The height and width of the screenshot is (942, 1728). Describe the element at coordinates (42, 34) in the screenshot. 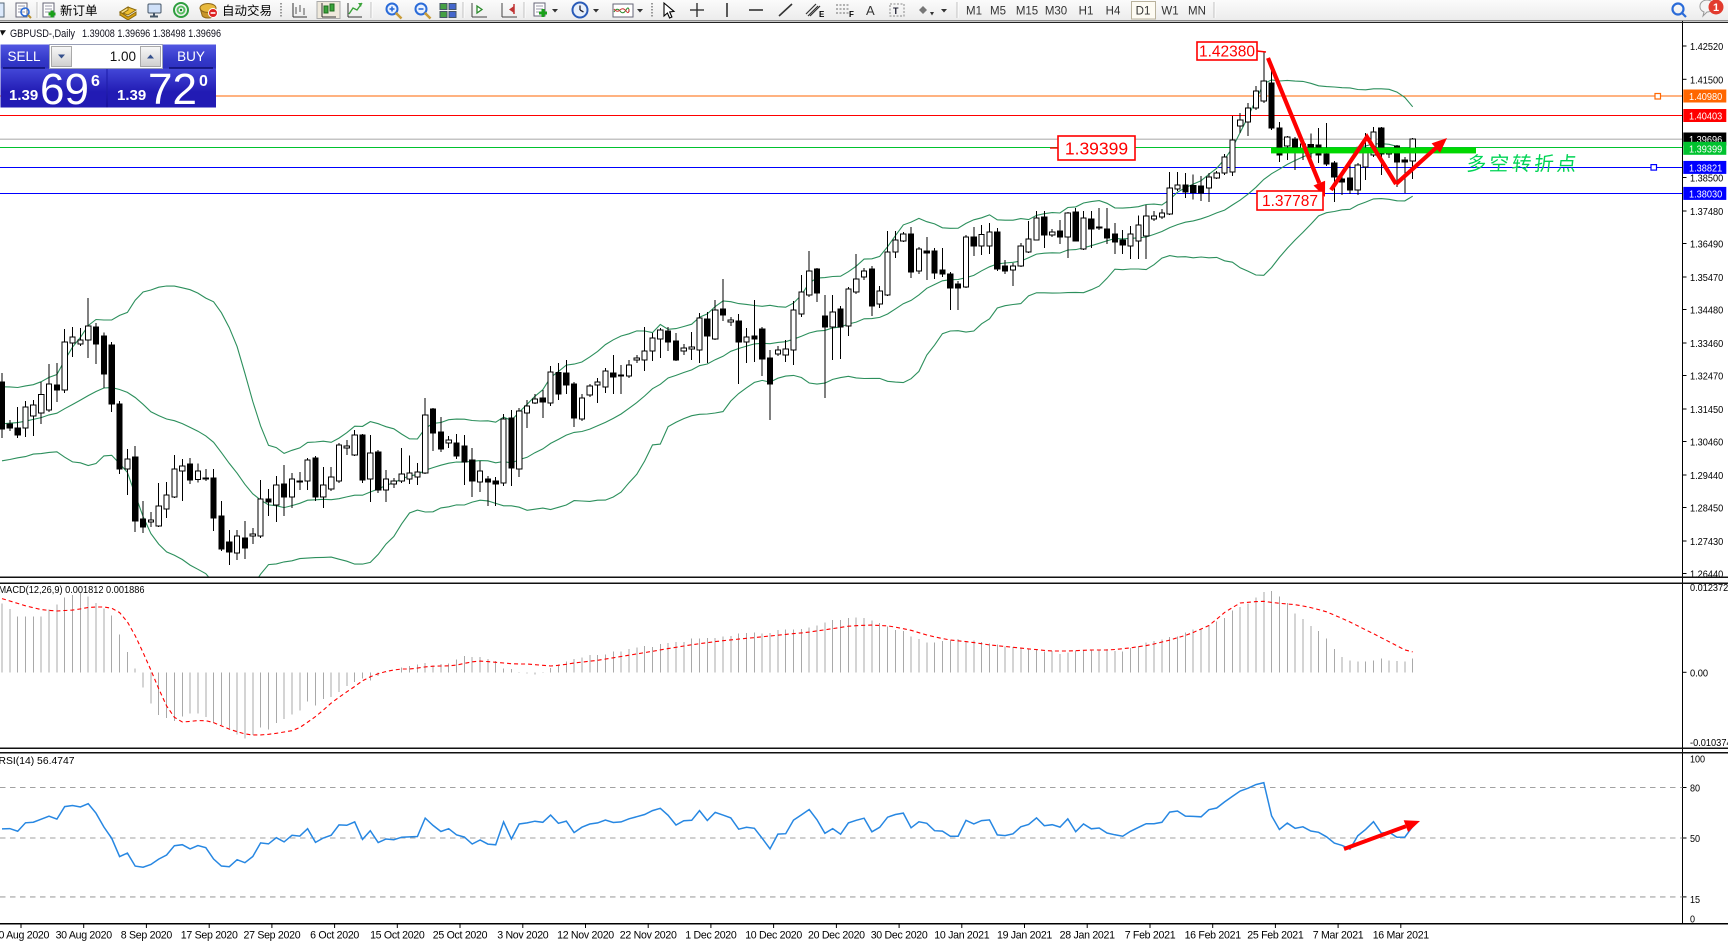

I see `svg-text: GBPUSD-,Daily` at that location.